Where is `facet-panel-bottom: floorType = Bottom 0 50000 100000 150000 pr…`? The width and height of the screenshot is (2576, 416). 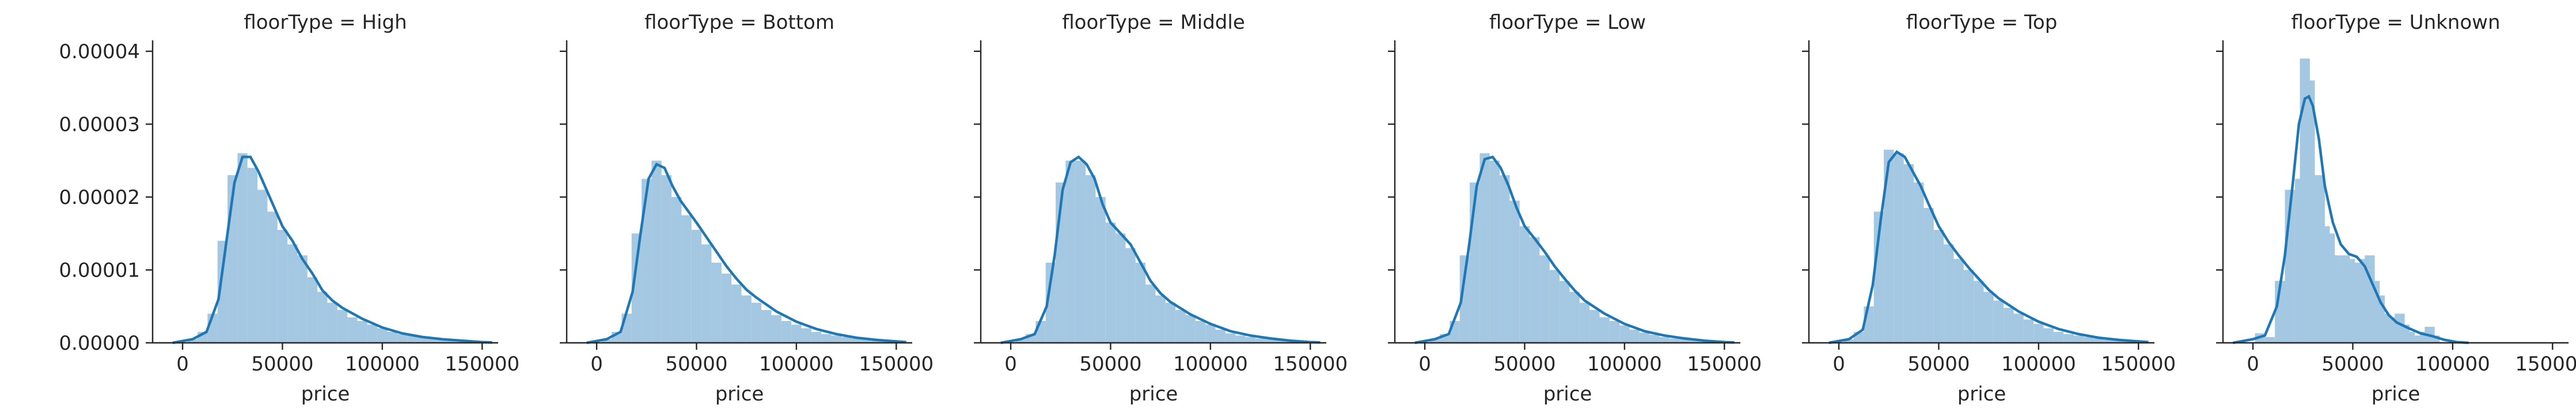 facet-panel-bottom: floorType = Bottom 0 50000 100000 150000 pr… is located at coordinates (747, 208).